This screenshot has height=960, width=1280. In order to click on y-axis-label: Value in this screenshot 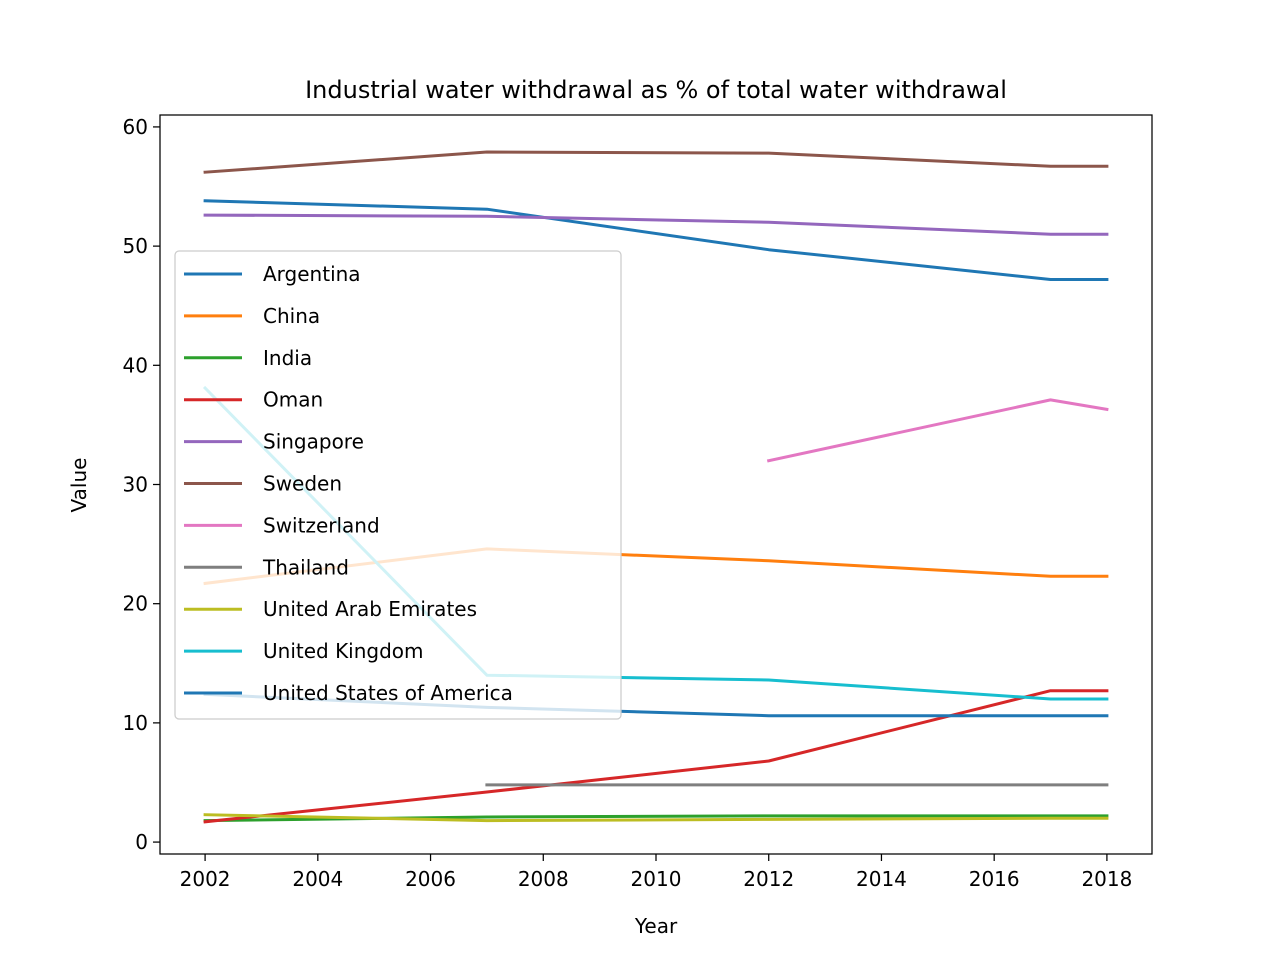, I will do `click(79, 485)`.